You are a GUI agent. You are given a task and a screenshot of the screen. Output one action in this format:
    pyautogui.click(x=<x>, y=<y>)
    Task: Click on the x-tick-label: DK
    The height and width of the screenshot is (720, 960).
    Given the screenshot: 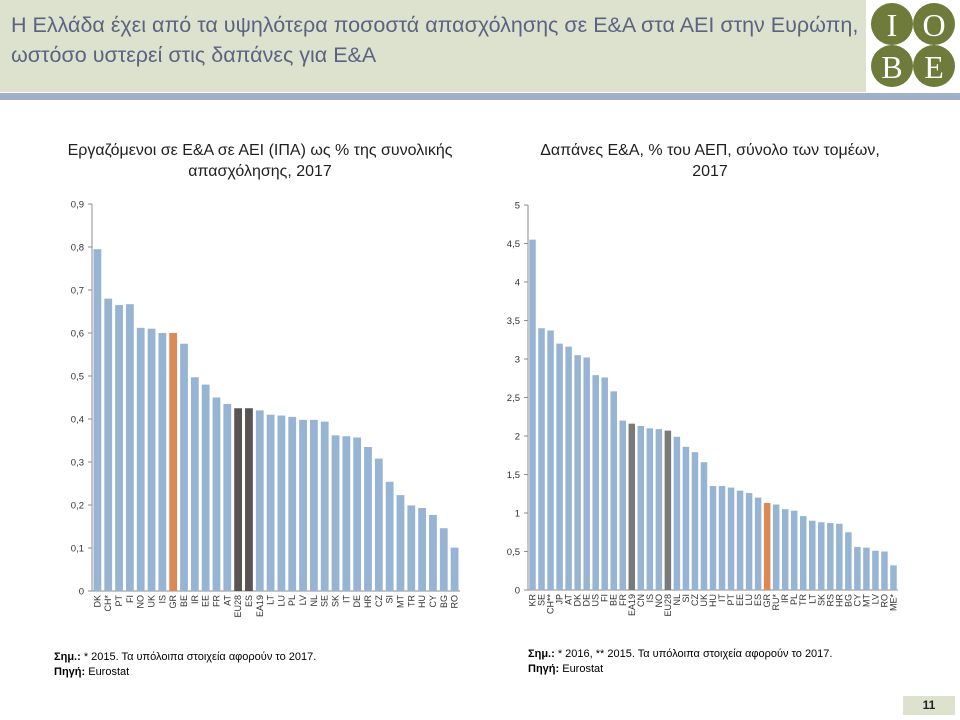 What is the action you would take?
    pyautogui.click(x=578, y=600)
    